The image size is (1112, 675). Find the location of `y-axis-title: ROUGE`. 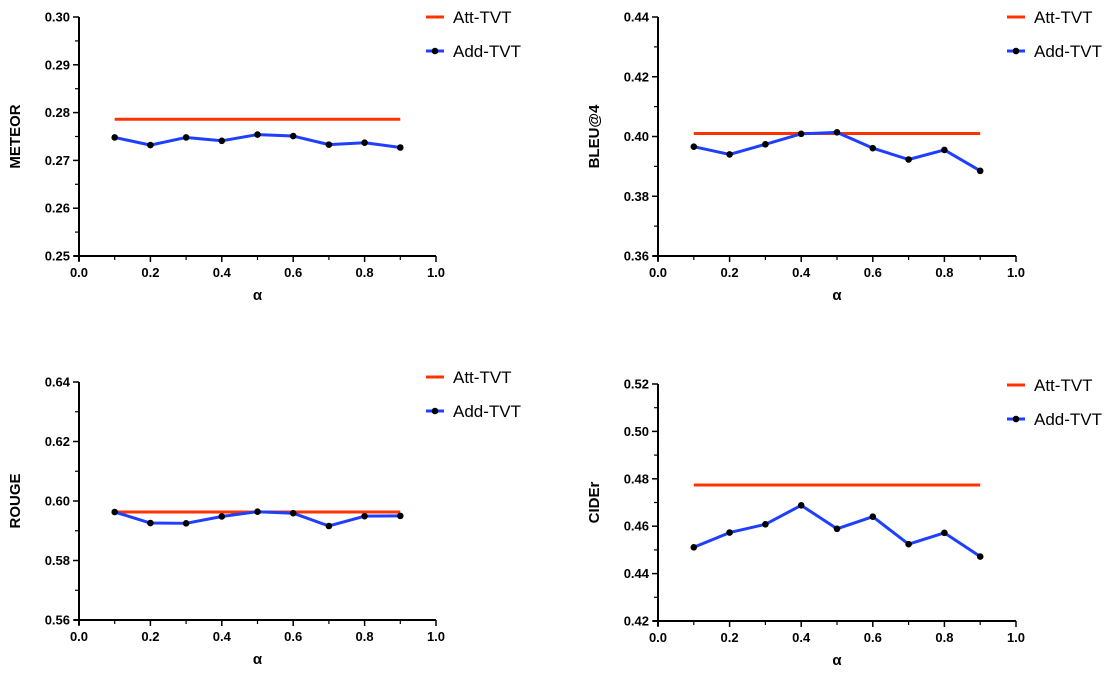

y-axis-title: ROUGE is located at coordinates (15, 500).